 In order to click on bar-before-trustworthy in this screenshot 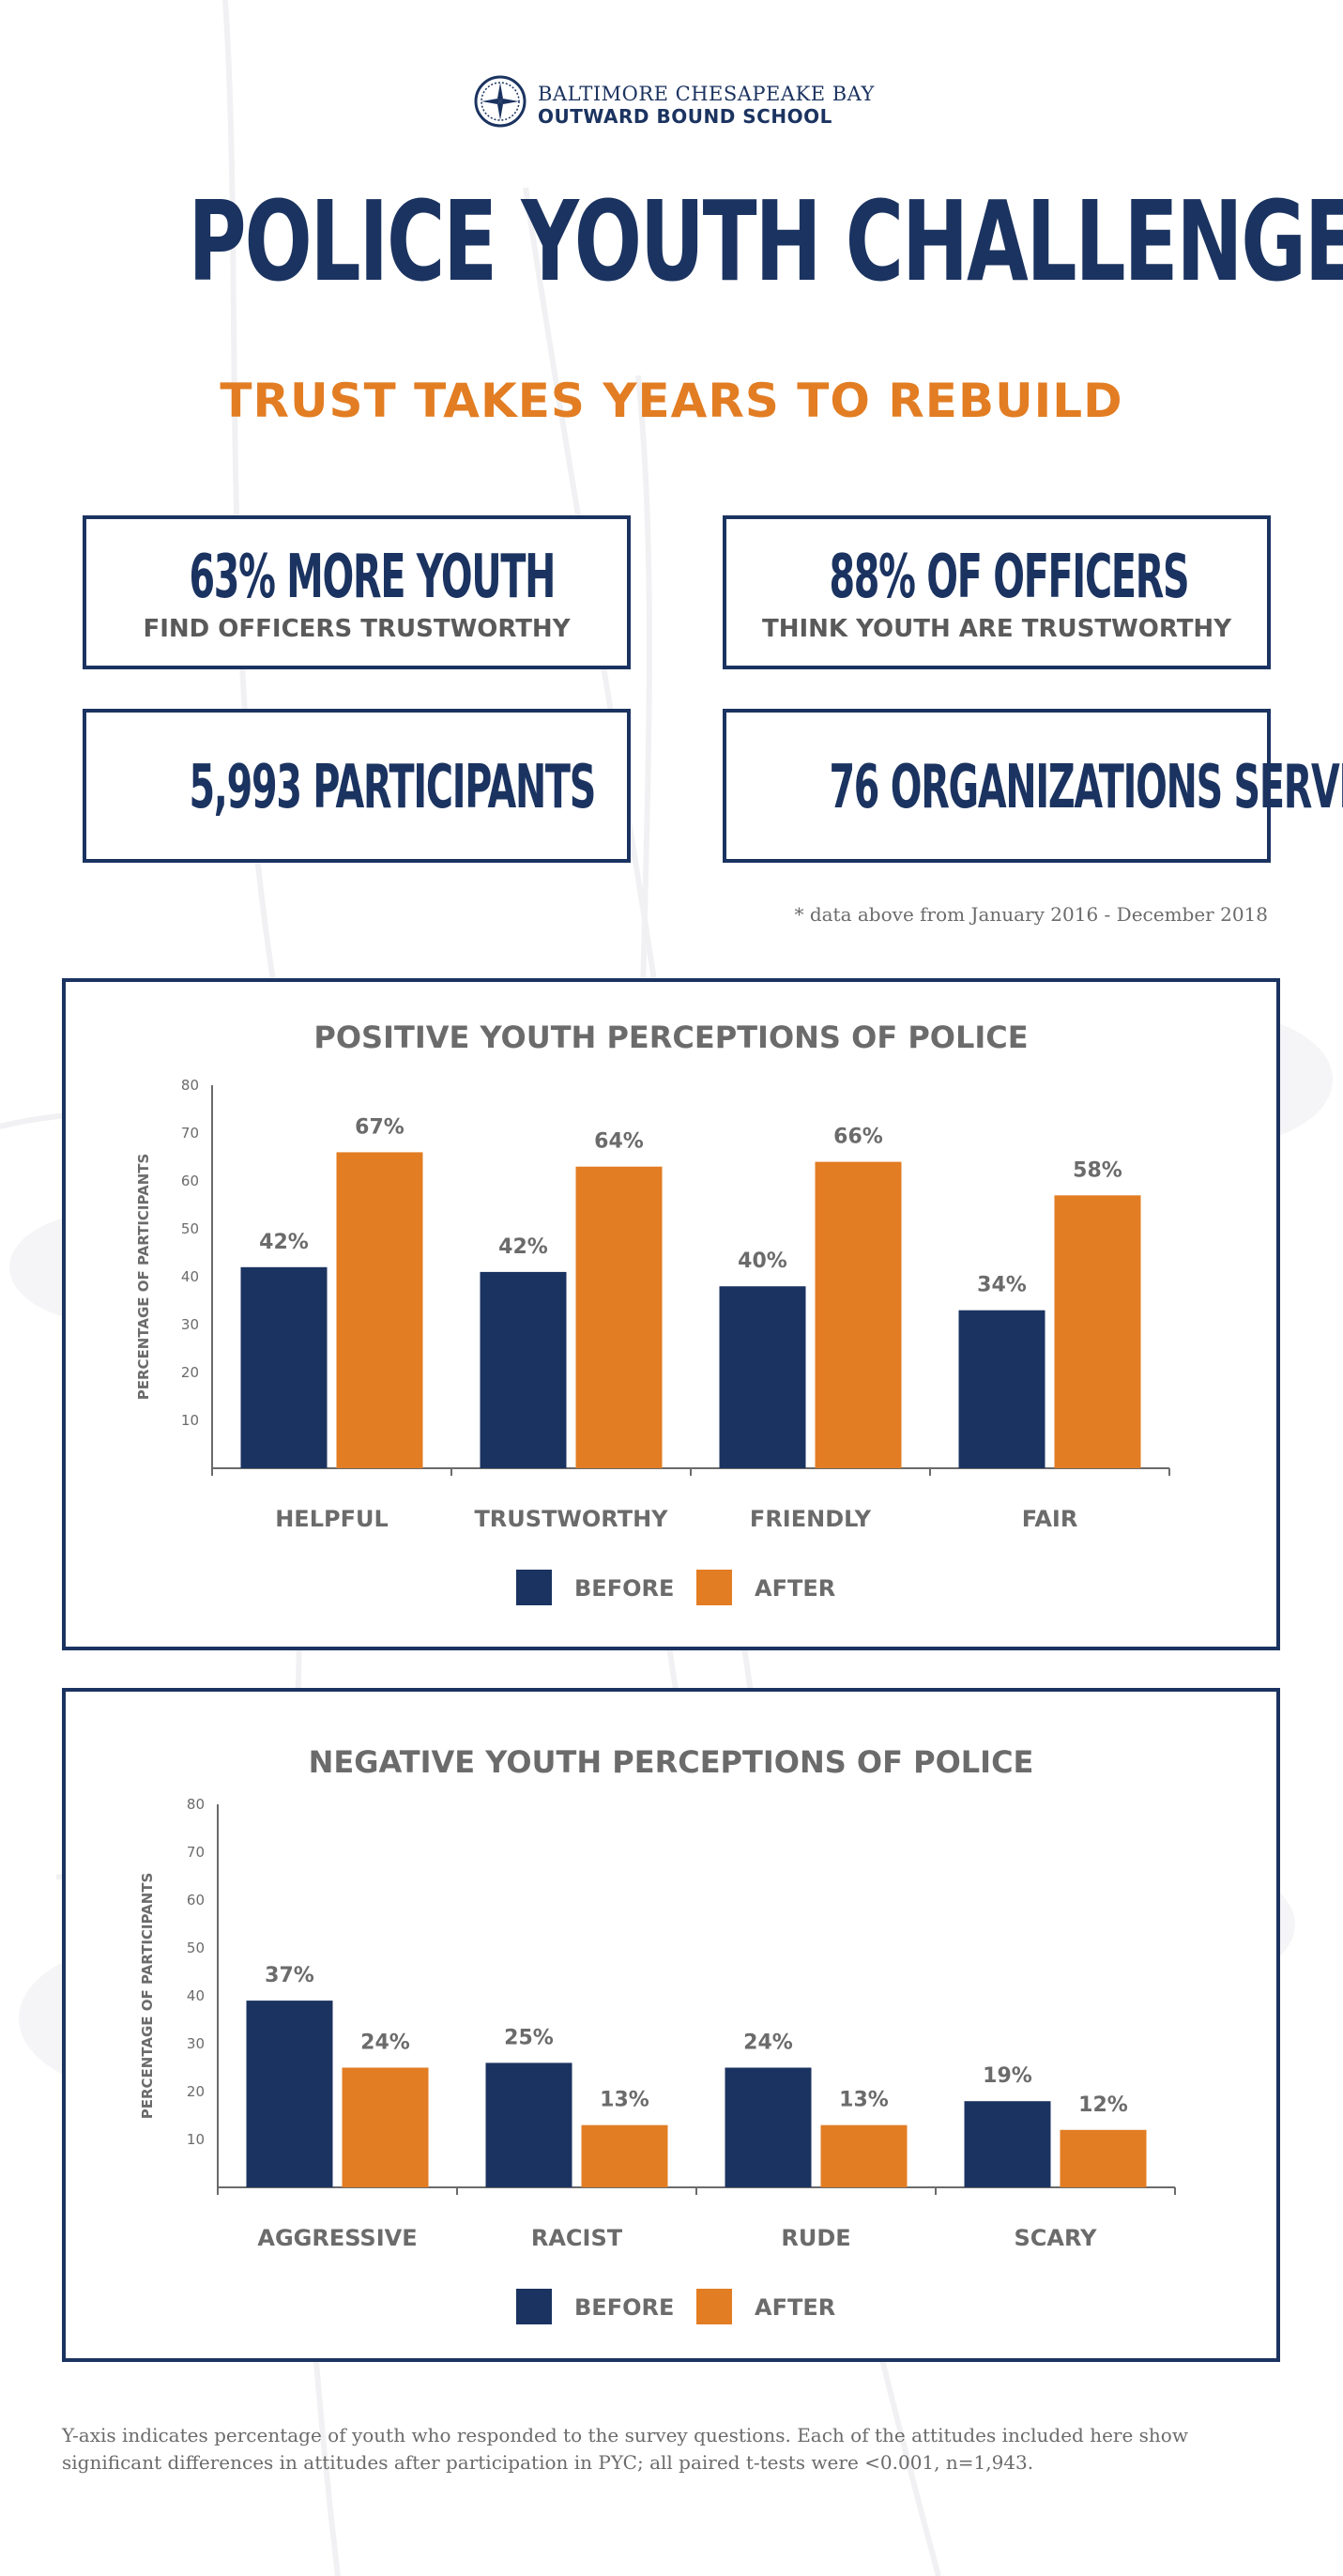, I will do `click(523, 1370)`.